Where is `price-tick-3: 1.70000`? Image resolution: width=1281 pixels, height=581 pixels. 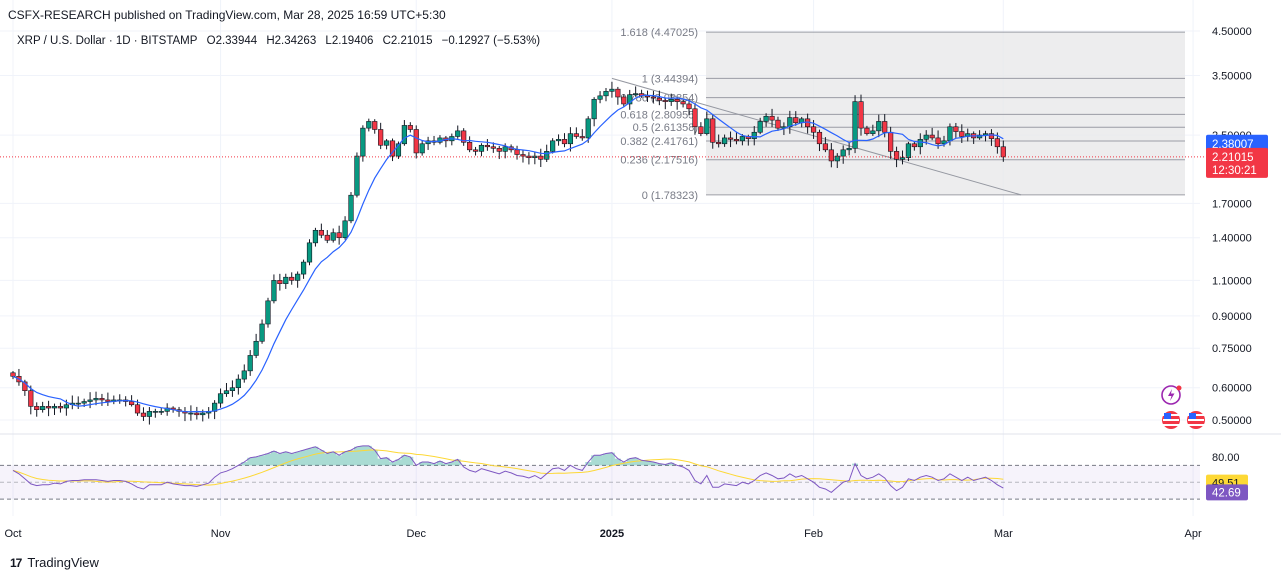
price-tick-3: 1.70000 is located at coordinates (1232, 204).